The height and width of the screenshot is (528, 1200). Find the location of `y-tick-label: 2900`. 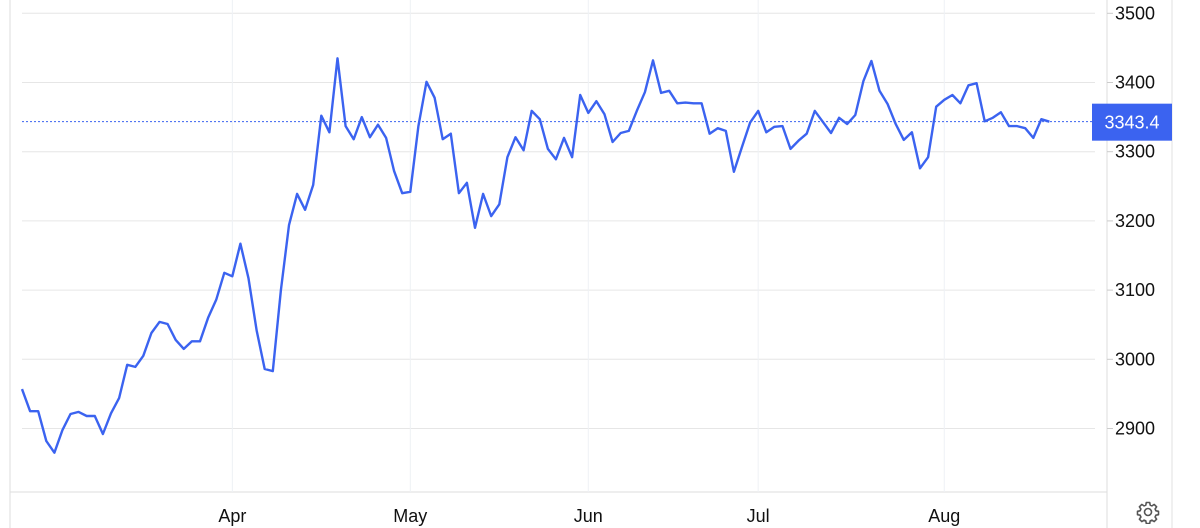

y-tick-label: 2900 is located at coordinates (1135, 429).